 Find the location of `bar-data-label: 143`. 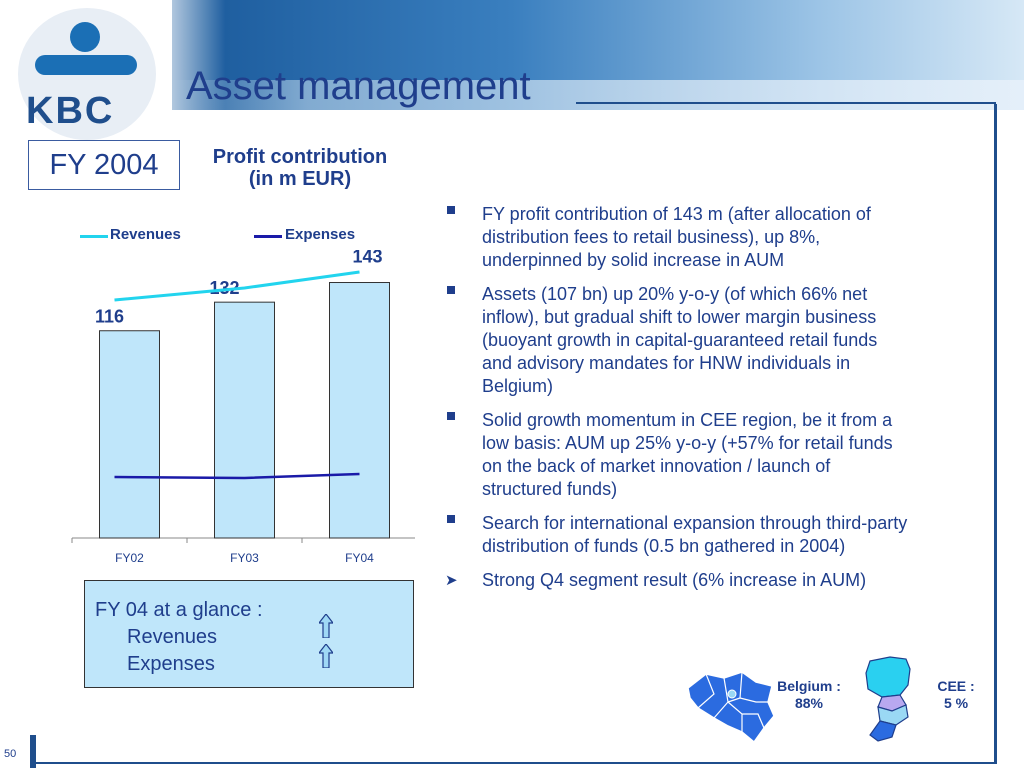

bar-data-label: 143 is located at coordinates (367, 258).